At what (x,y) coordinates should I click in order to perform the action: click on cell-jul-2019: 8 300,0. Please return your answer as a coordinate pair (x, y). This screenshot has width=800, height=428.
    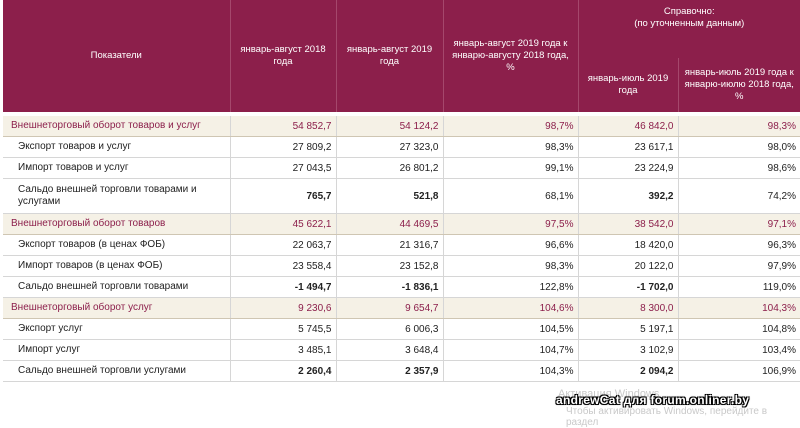
    Looking at the image, I should click on (628, 308).